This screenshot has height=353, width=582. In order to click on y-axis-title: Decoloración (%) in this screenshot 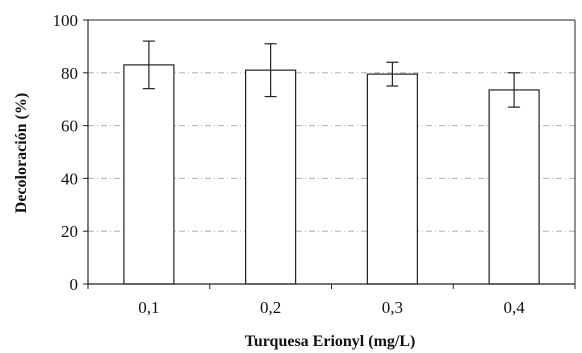, I will do `click(21, 153)`.